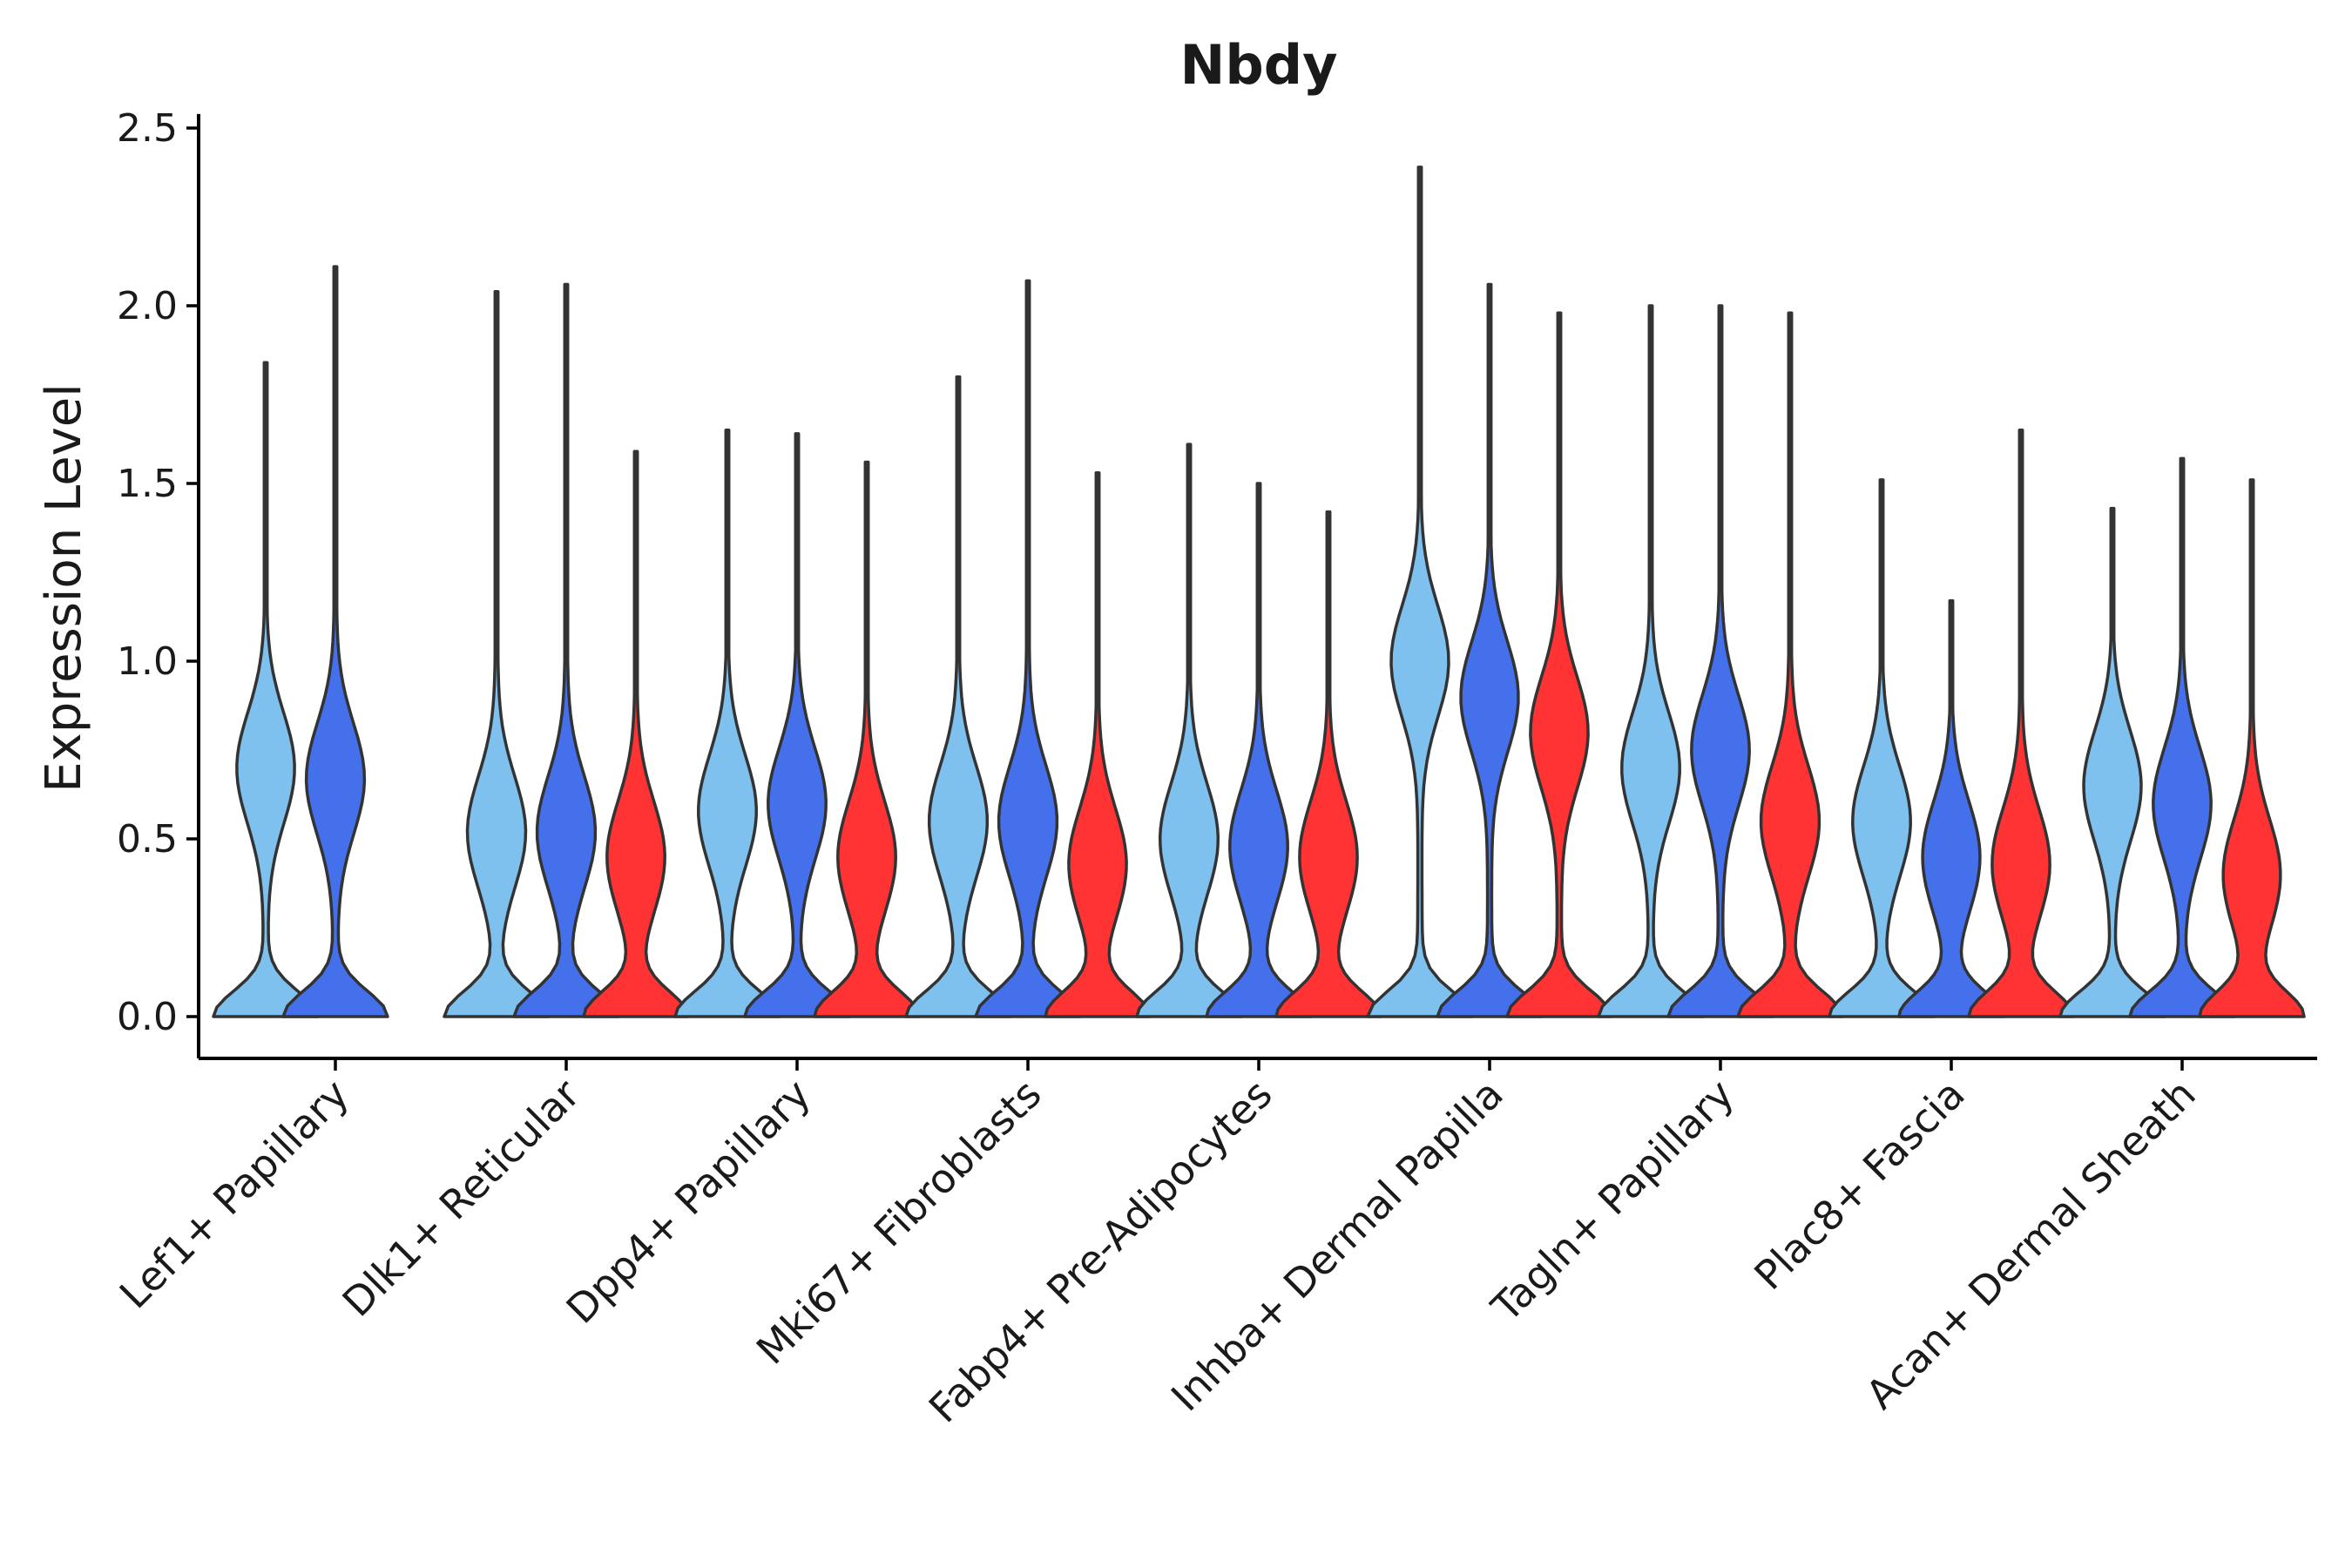 This screenshot has height=1568, width=2352. What do you see at coordinates (147, 662) in the screenshot?
I see `y-tick-label: 1.0` at bounding box center [147, 662].